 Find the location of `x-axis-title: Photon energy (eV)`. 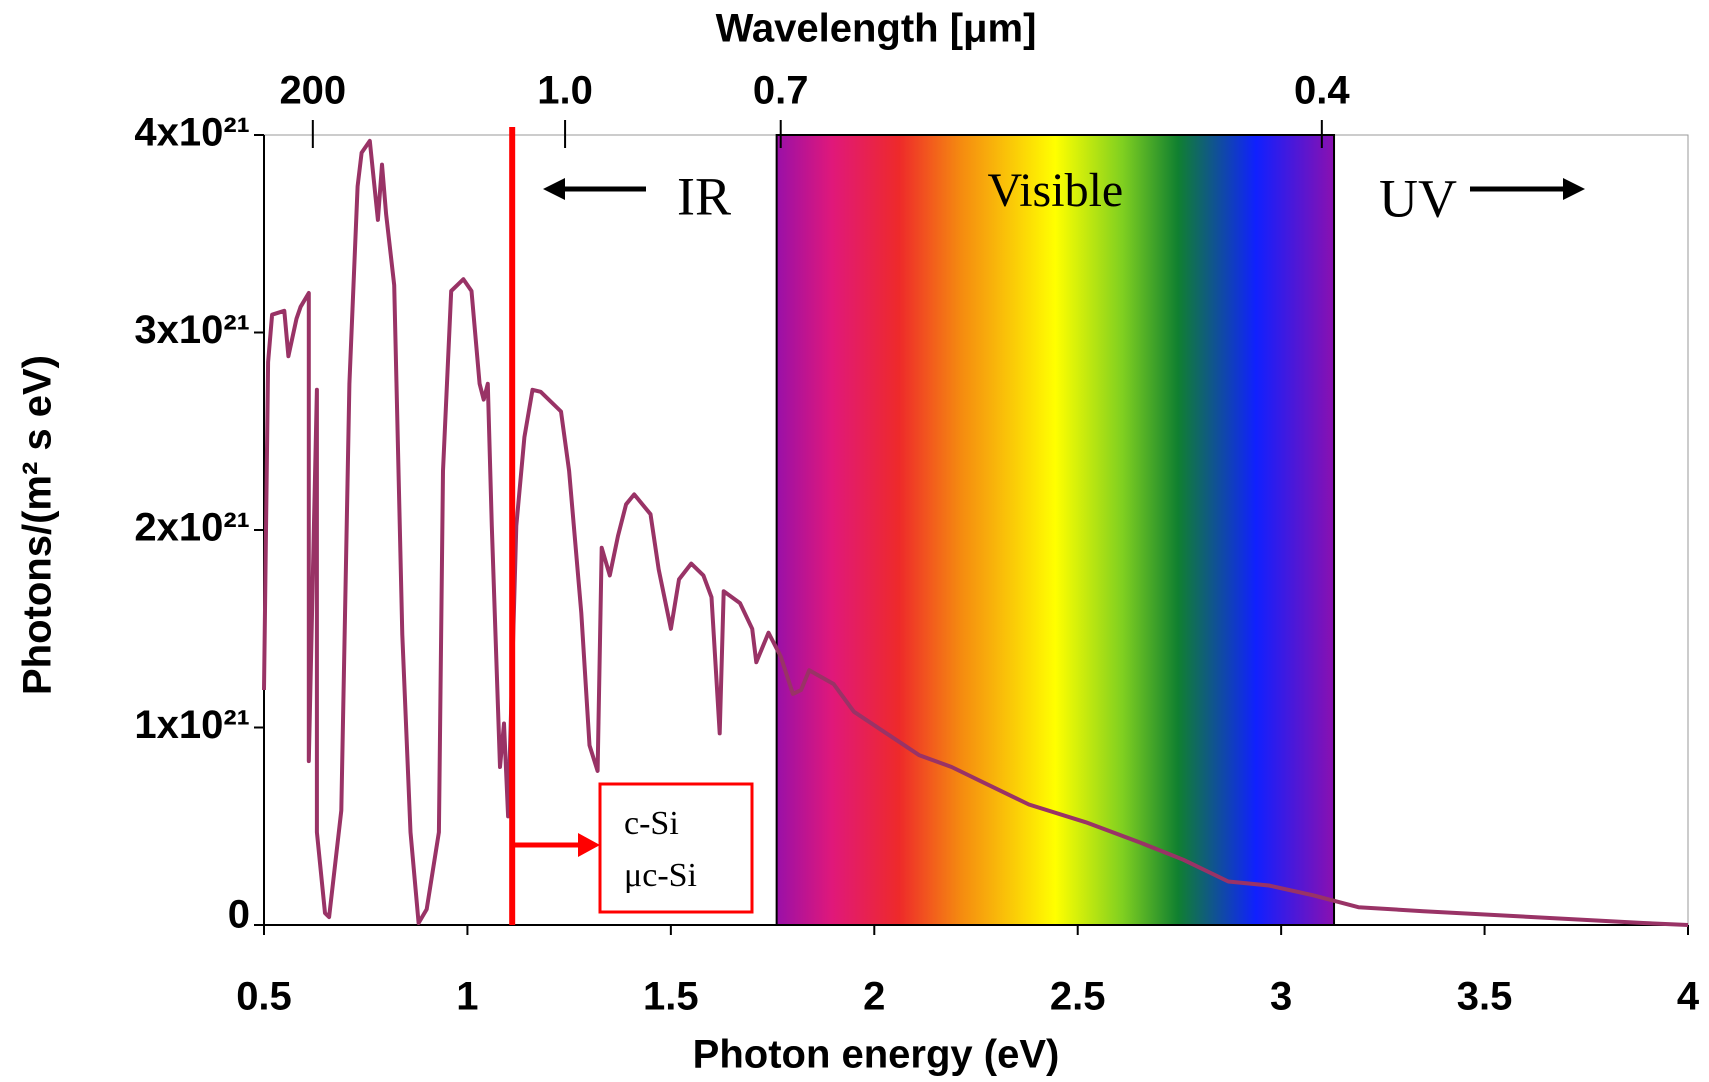

x-axis-title: Photon energy (eV) is located at coordinates (876, 1055).